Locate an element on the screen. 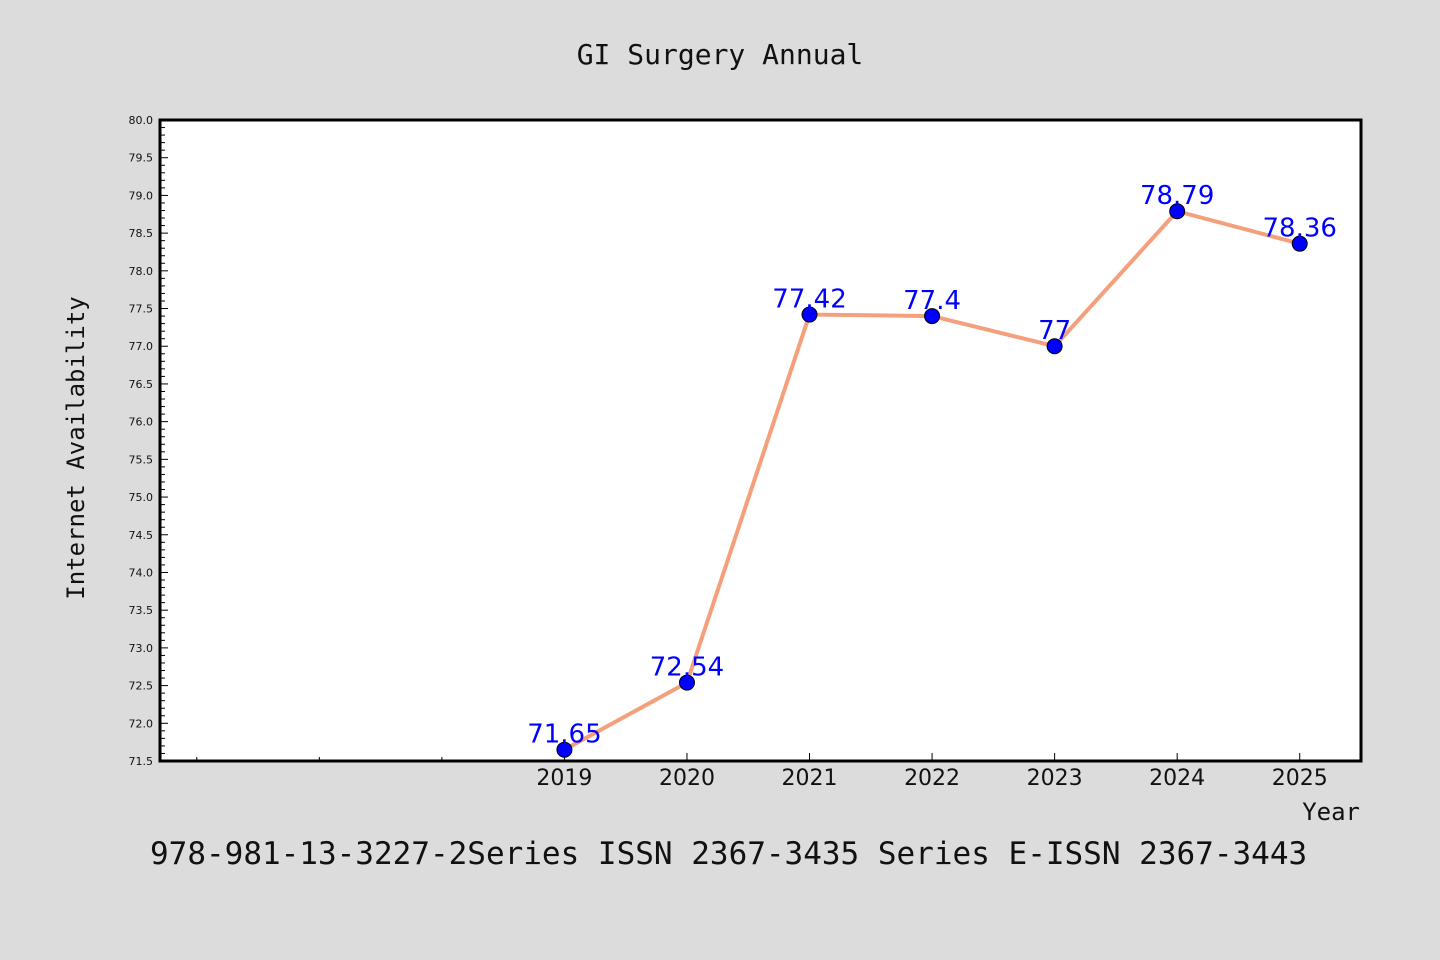 This screenshot has width=1440, height=960. y-tick-label: 73.0 is located at coordinates (141, 648).